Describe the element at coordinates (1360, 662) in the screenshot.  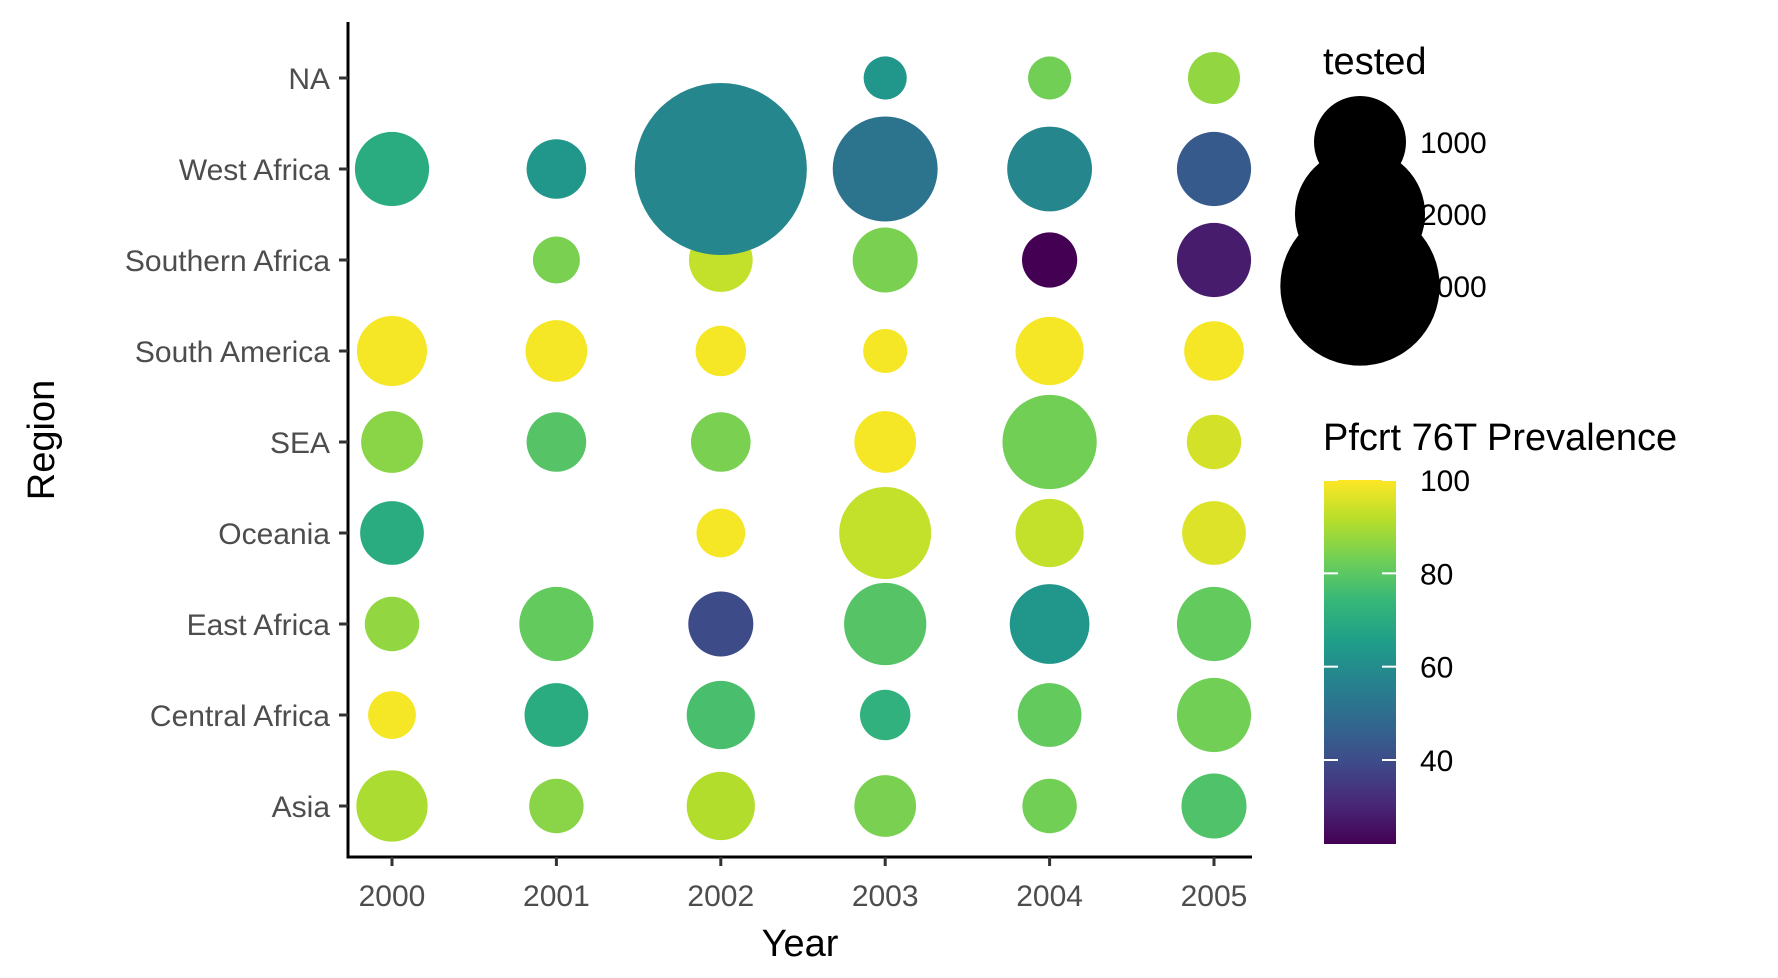
I see `color-legend-bar` at that location.